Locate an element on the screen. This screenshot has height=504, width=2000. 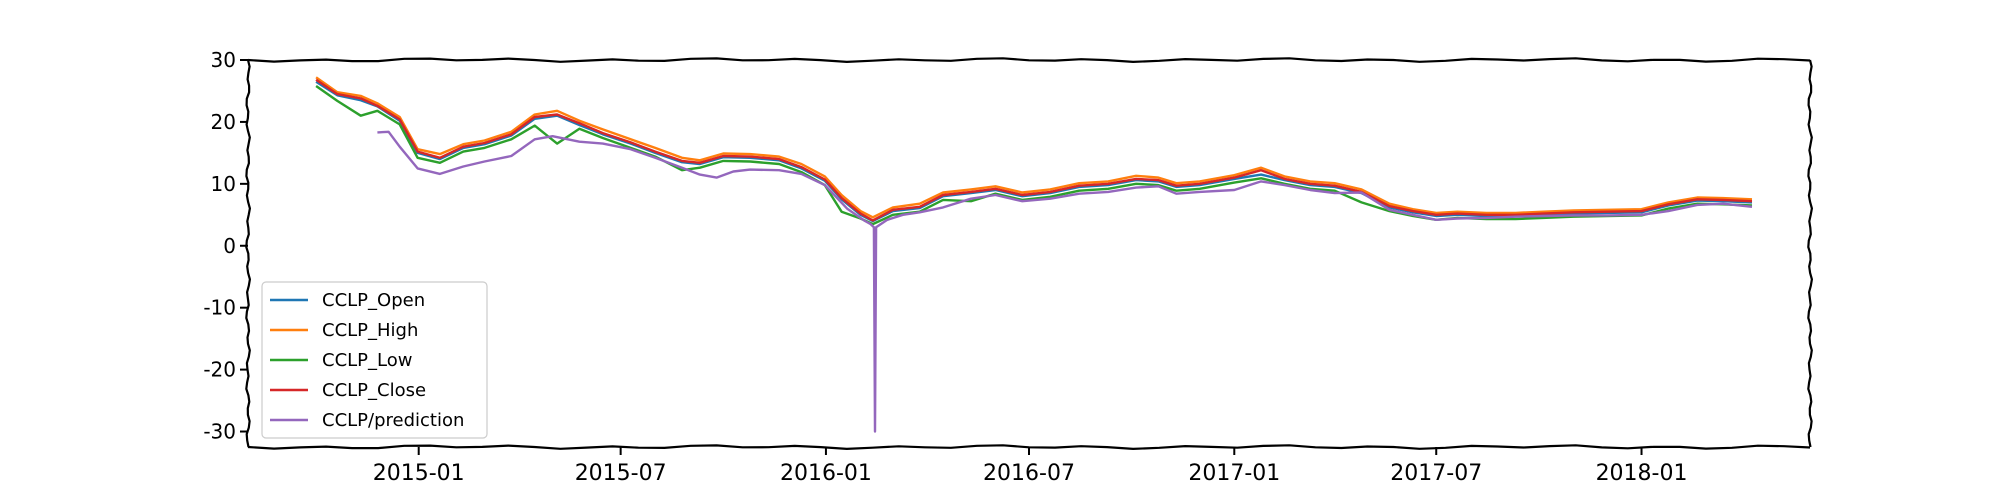
legend-box is located at coordinates (374, 360).